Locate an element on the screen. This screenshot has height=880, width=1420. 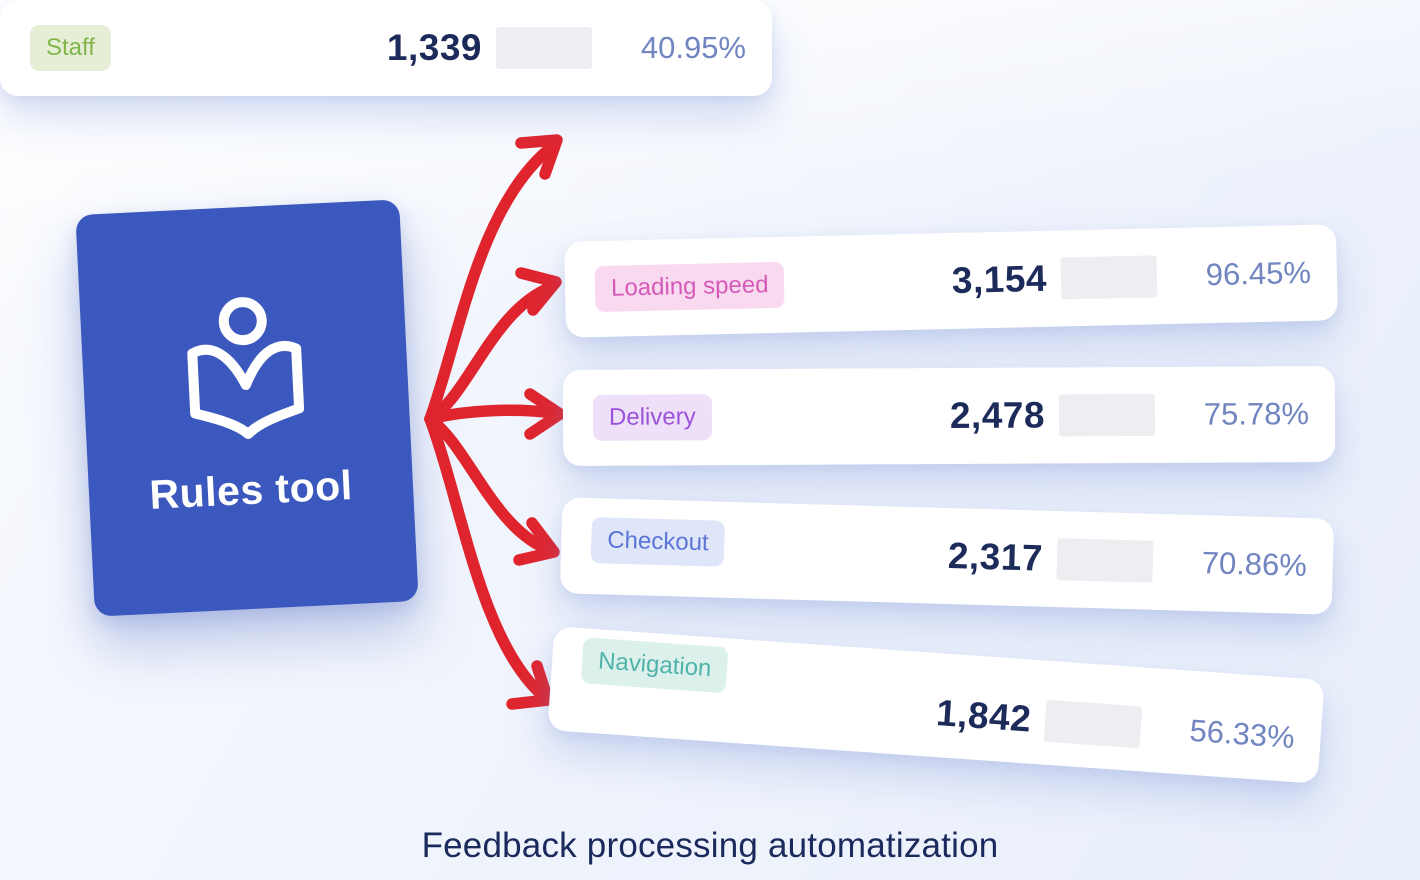
category-tag: Delivery is located at coordinates (652, 417).